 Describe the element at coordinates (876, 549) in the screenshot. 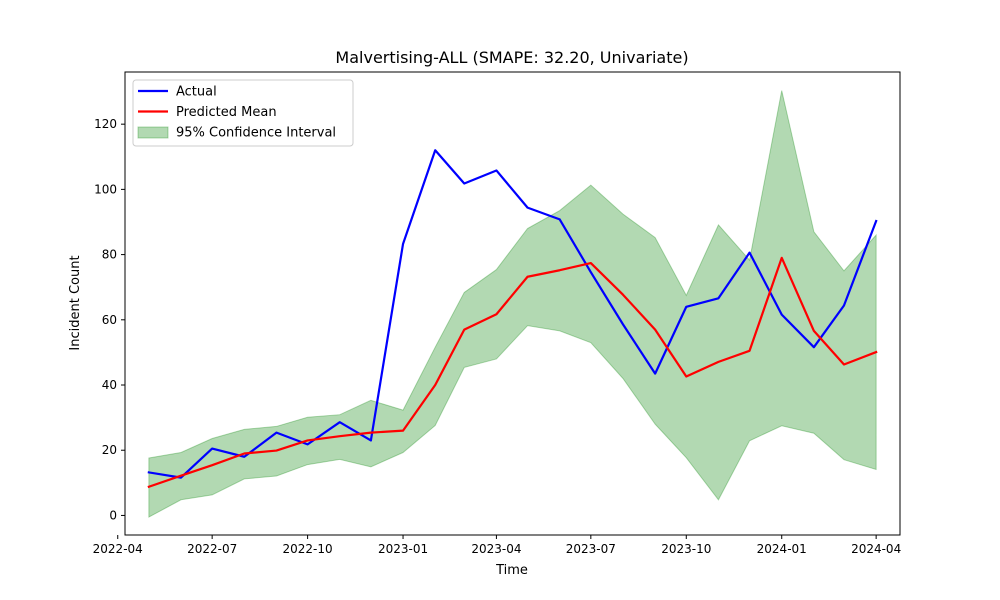

I see `x-tick-label: 2024-04` at that location.